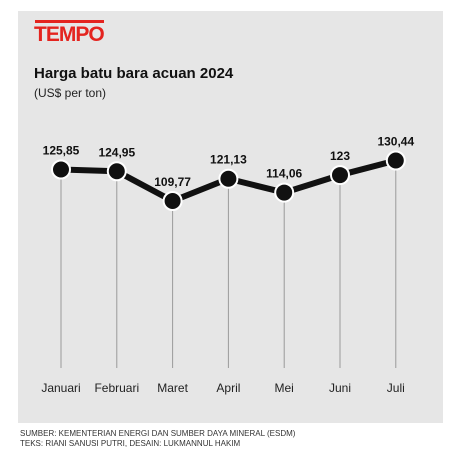 Image resolution: width=461 pixels, height=461 pixels. I want to click on data-point-juli, so click(395, 160).